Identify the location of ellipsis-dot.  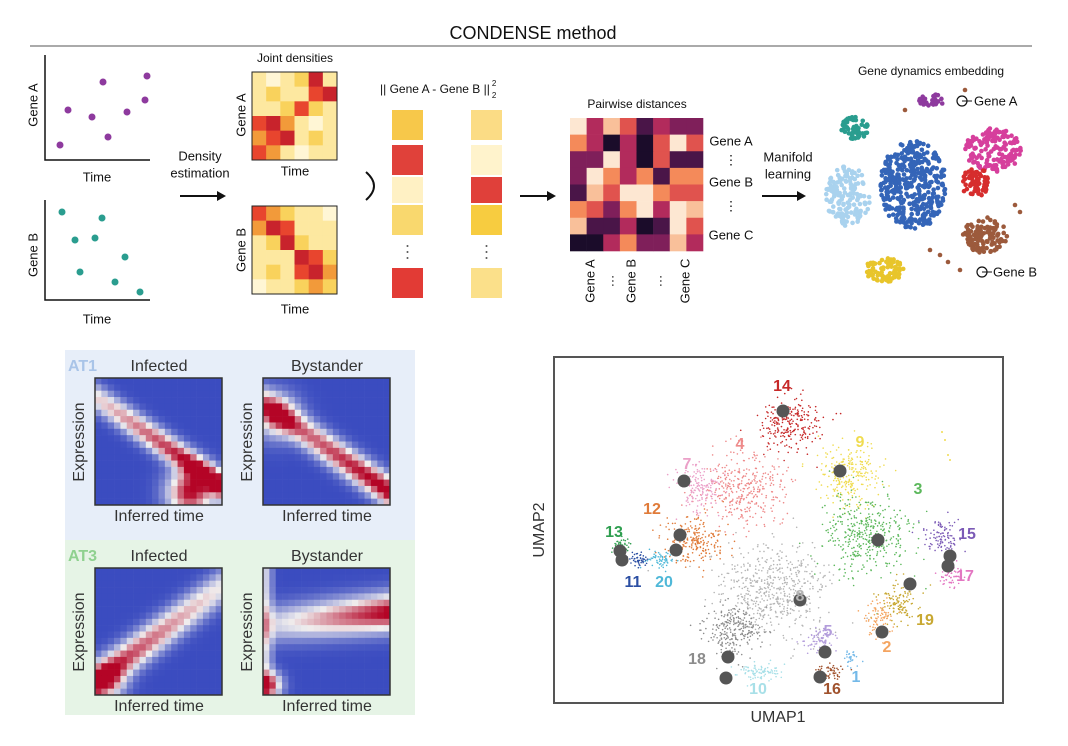
(407, 252).